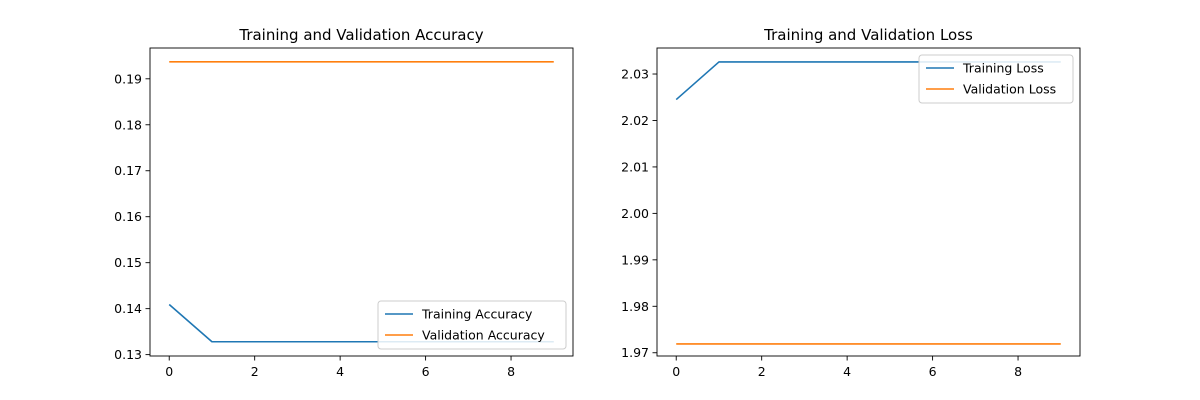  What do you see at coordinates (1003, 68) in the screenshot?
I see `legend-label-1: Training Loss` at bounding box center [1003, 68].